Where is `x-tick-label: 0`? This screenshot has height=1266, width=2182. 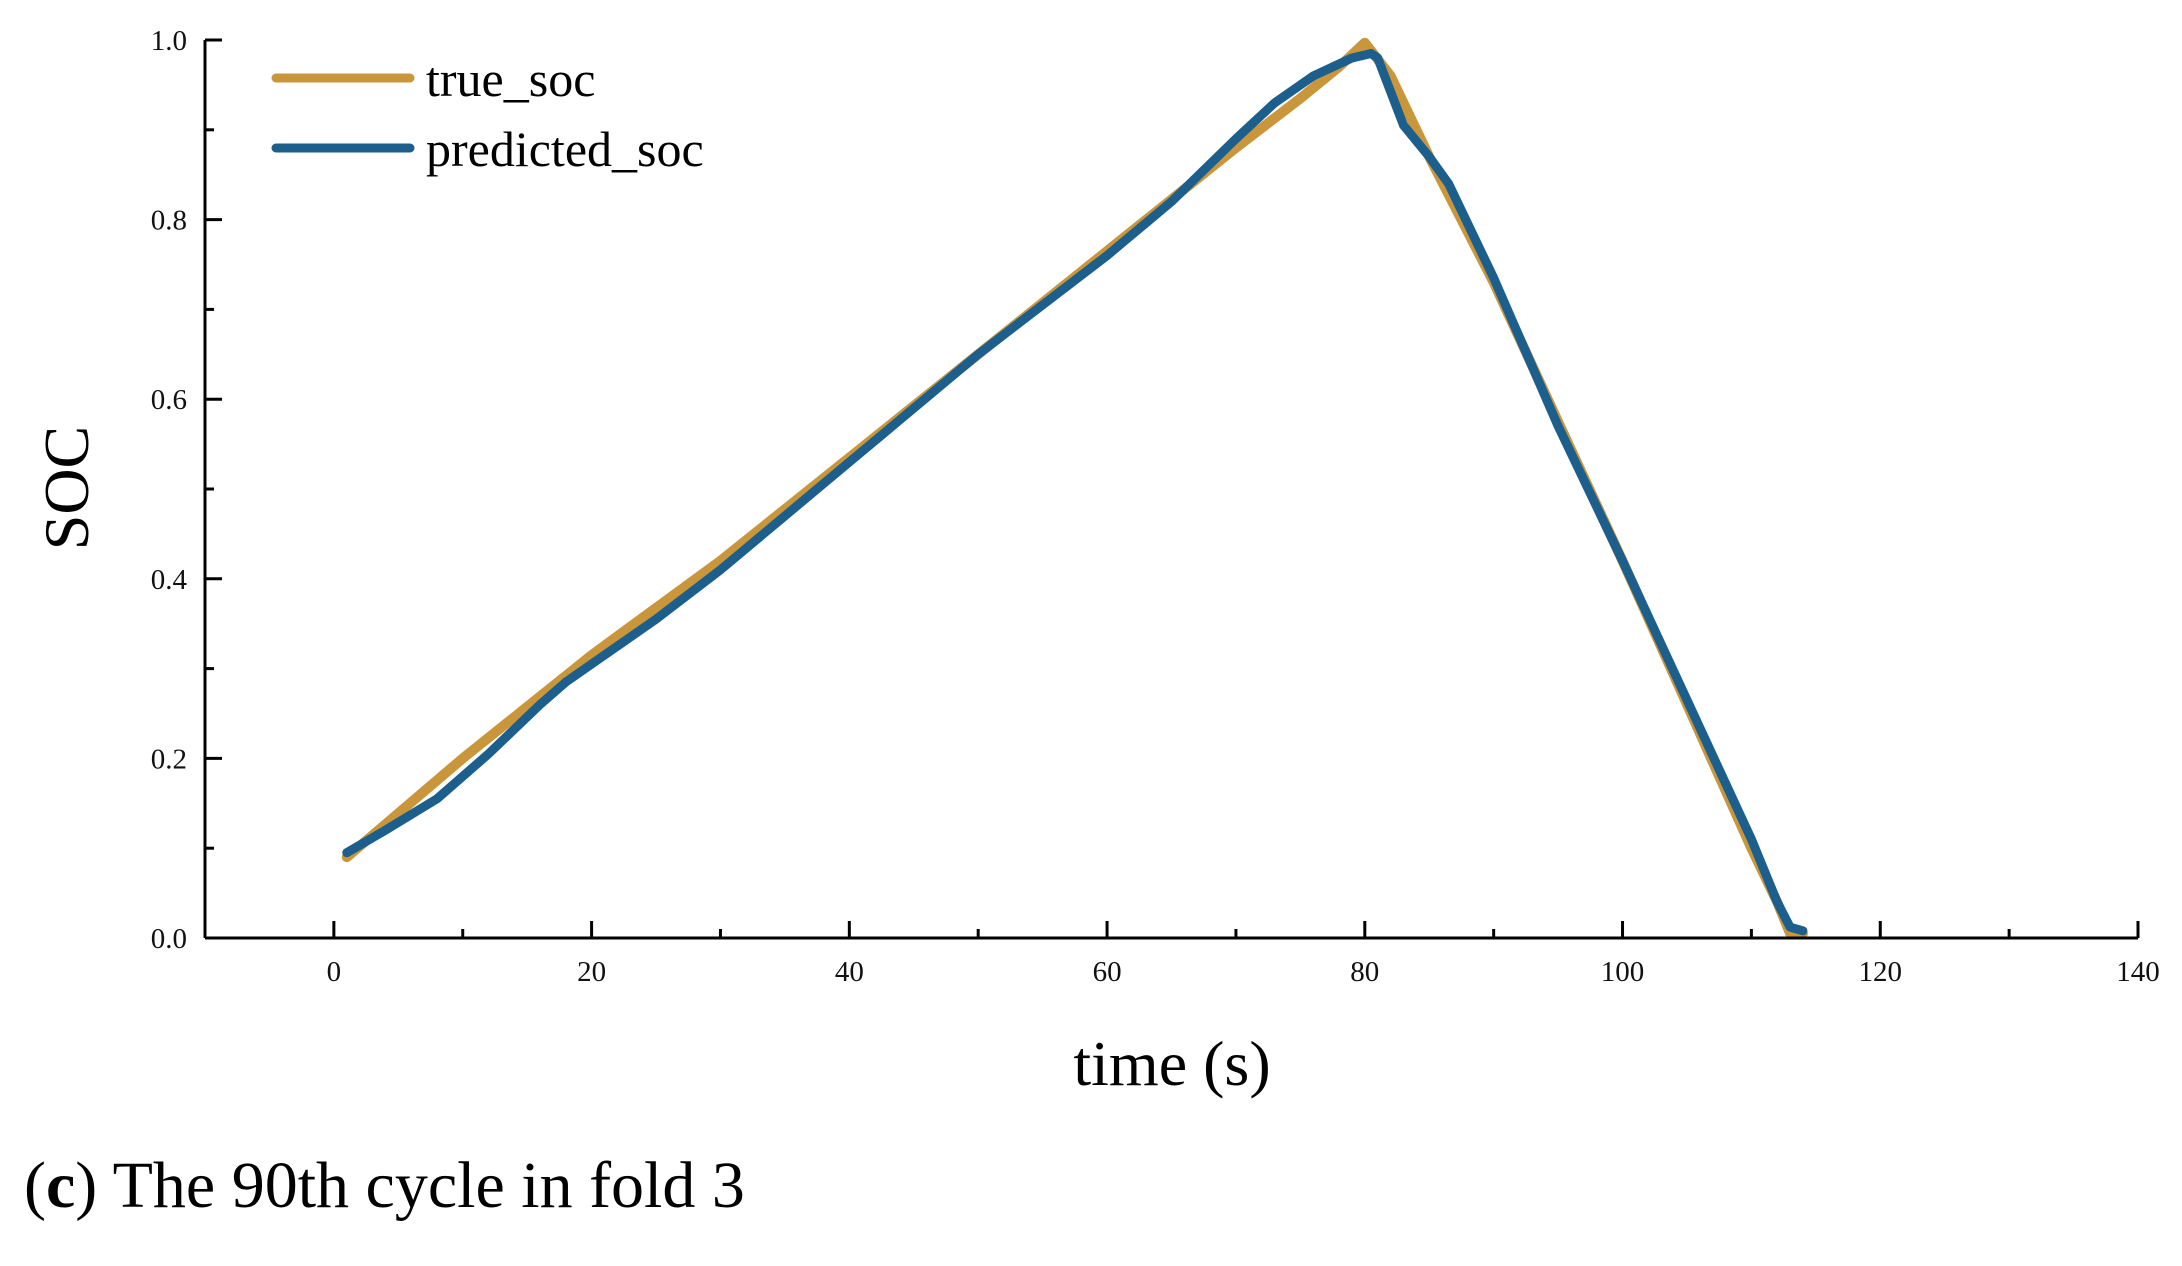 x-tick-label: 0 is located at coordinates (334, 972).